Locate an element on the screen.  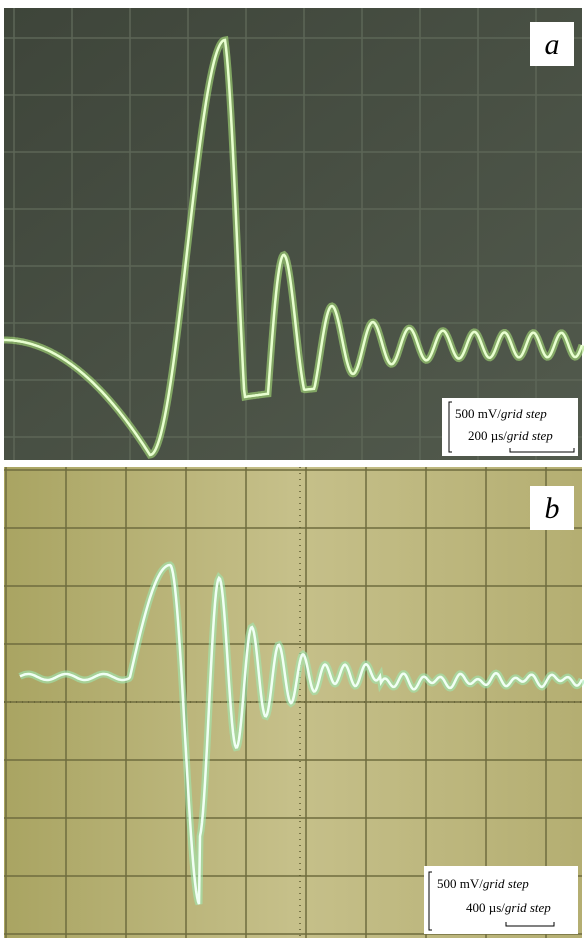
amount: 200 µs/ is located at coordinates (487, 435).